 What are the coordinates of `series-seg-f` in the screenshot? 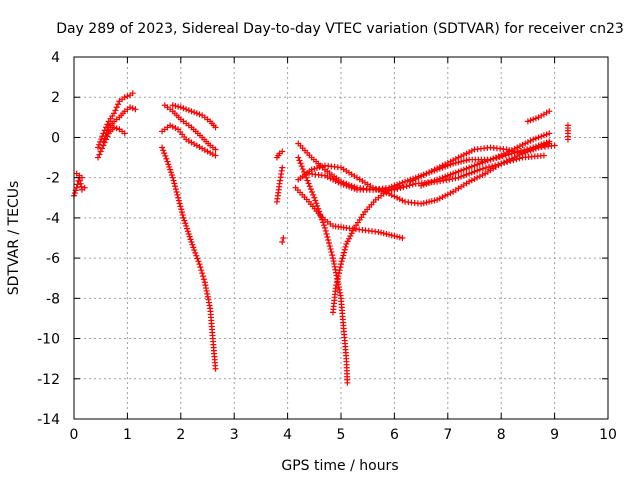 It's located at (189, 258).